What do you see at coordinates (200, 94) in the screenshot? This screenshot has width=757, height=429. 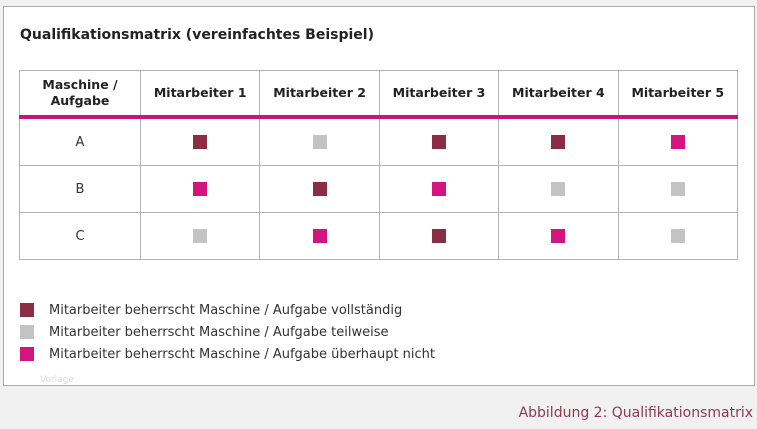 I see `column-header-mitarbeiter-1: Mitarbeiter 1` at bounding box center [200, 94].